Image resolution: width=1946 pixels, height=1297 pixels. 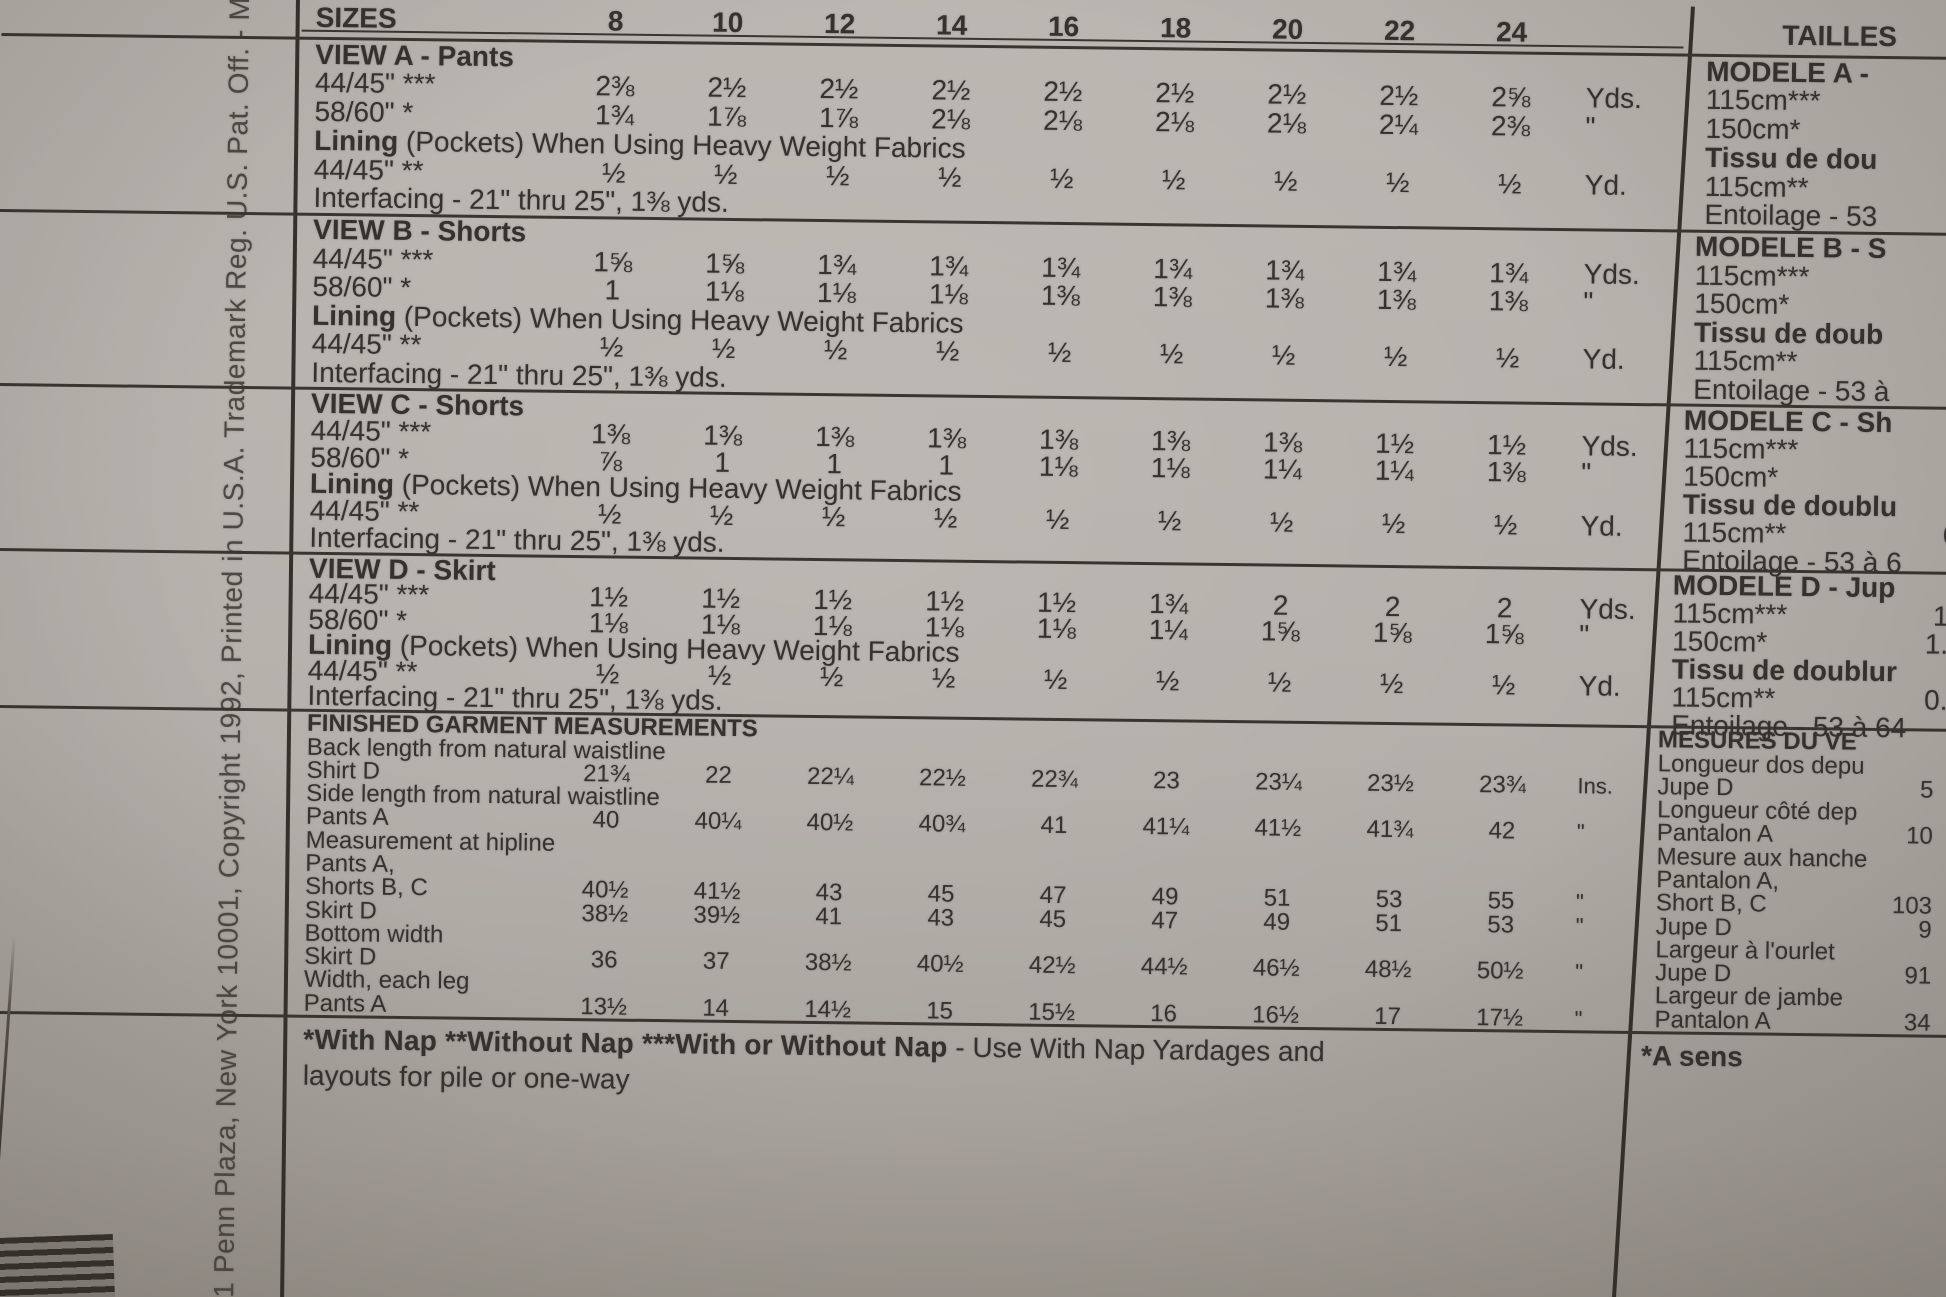 What do you see at coordinates (1136, 1049) in the screenshot?
I see `nap-usage: - Use With Nap Yardages and` at bounding box center [1136, 1049].